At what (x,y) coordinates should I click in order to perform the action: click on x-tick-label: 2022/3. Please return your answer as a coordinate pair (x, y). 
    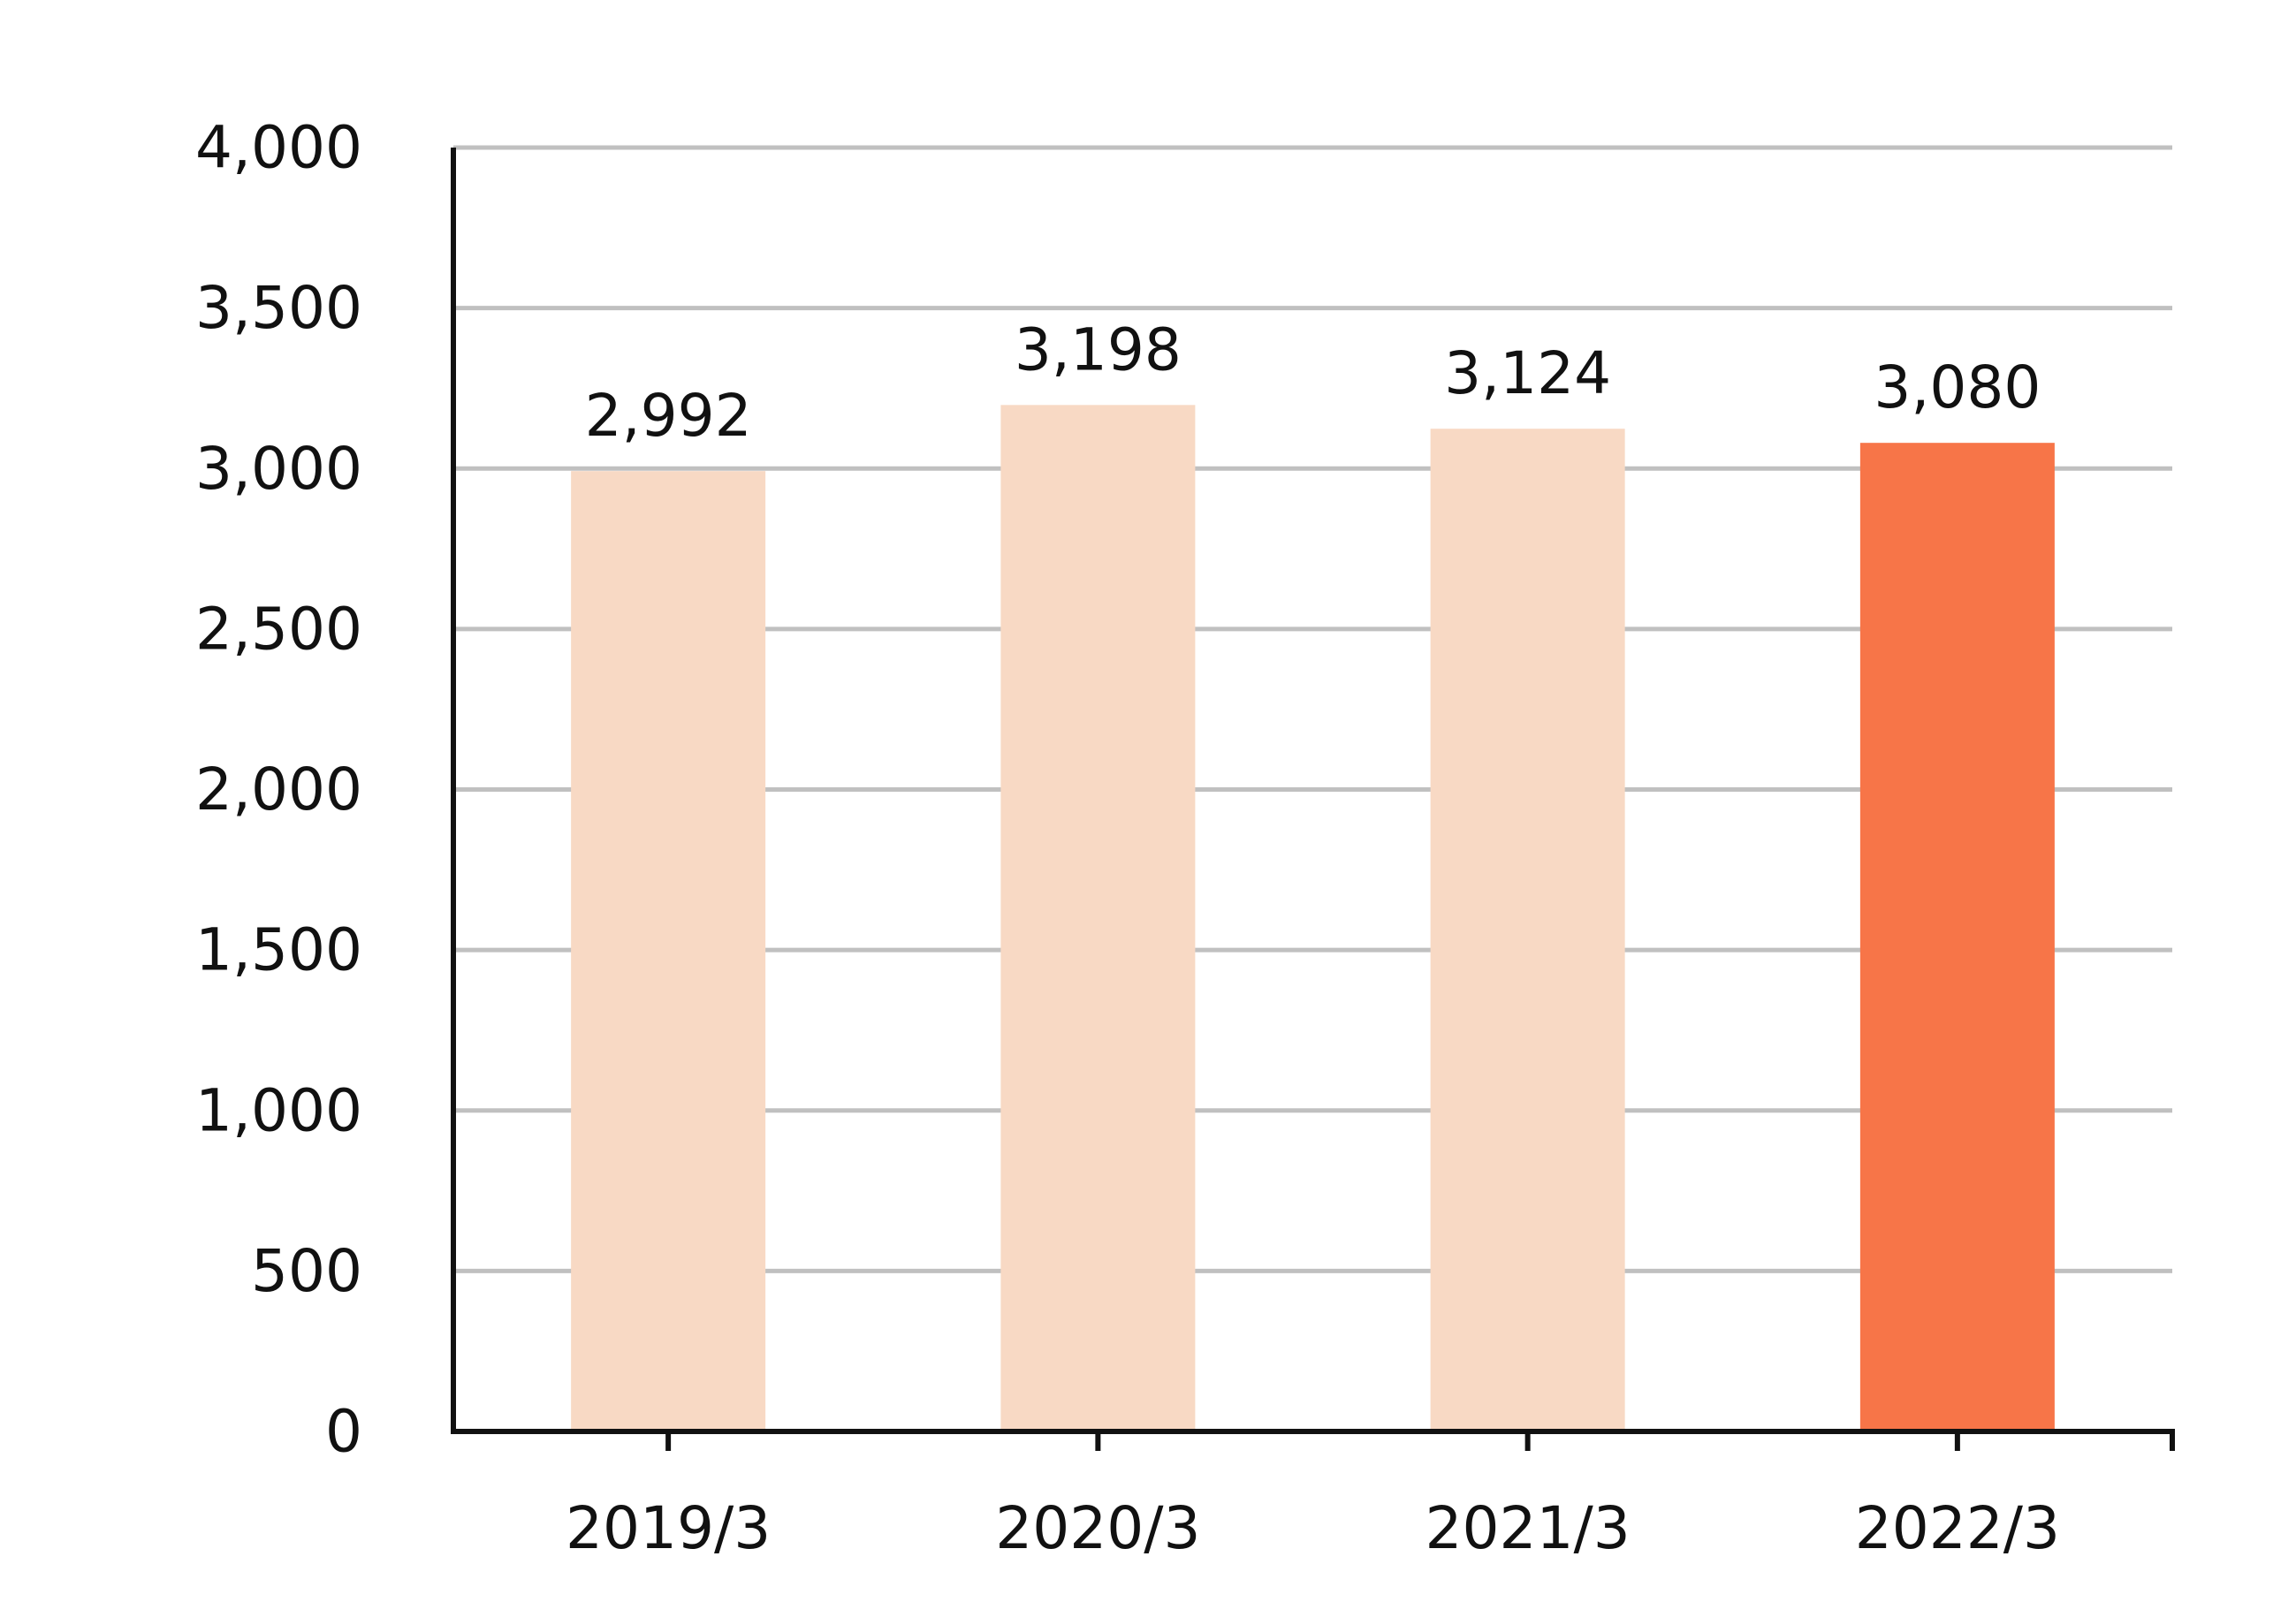
    Looking at the image, I should click on (1957, 1528).